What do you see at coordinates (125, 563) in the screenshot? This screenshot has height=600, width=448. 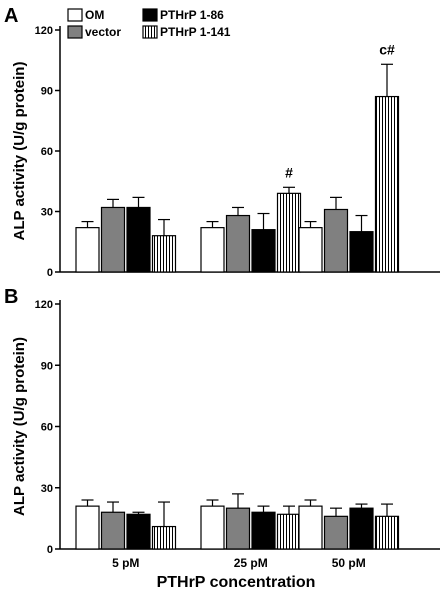 I see `x-category-label: 5 pM` at bounding box center [125, 563].